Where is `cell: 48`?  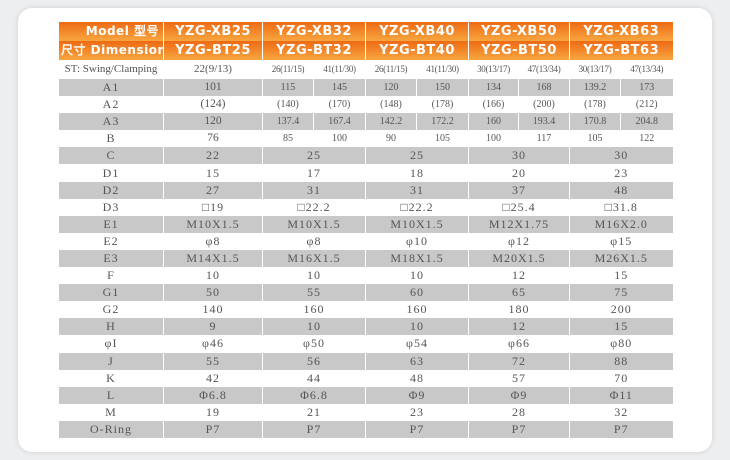 cell: 48 is located at coordinates (417, 378).